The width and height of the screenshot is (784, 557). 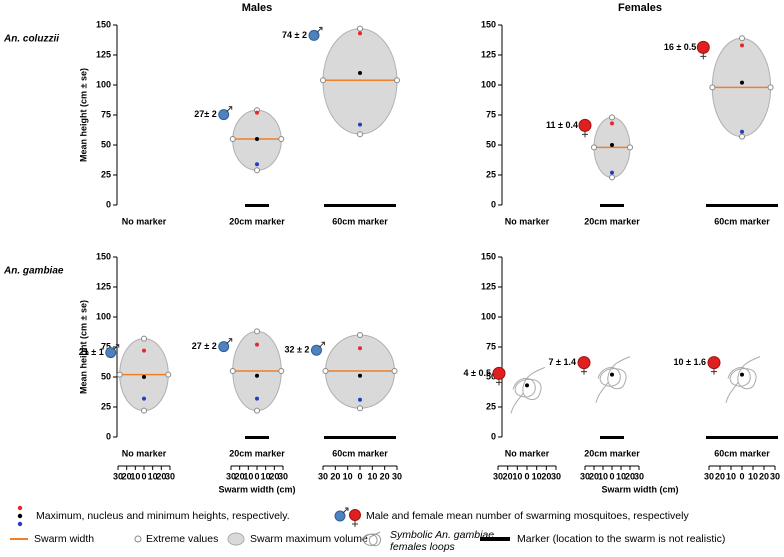 I want to click on category-label: 60cm marker, so click(x=360, y=453).